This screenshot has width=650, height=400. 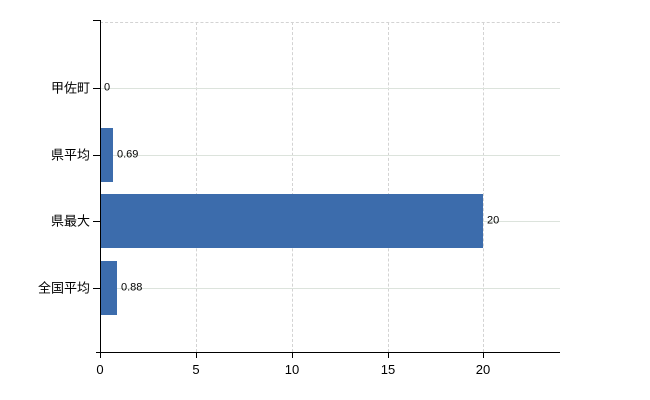 What do you see at coordinates (493, 220) in the screenshot?
I see `value-label: 20` at bounding box center [493, 220].